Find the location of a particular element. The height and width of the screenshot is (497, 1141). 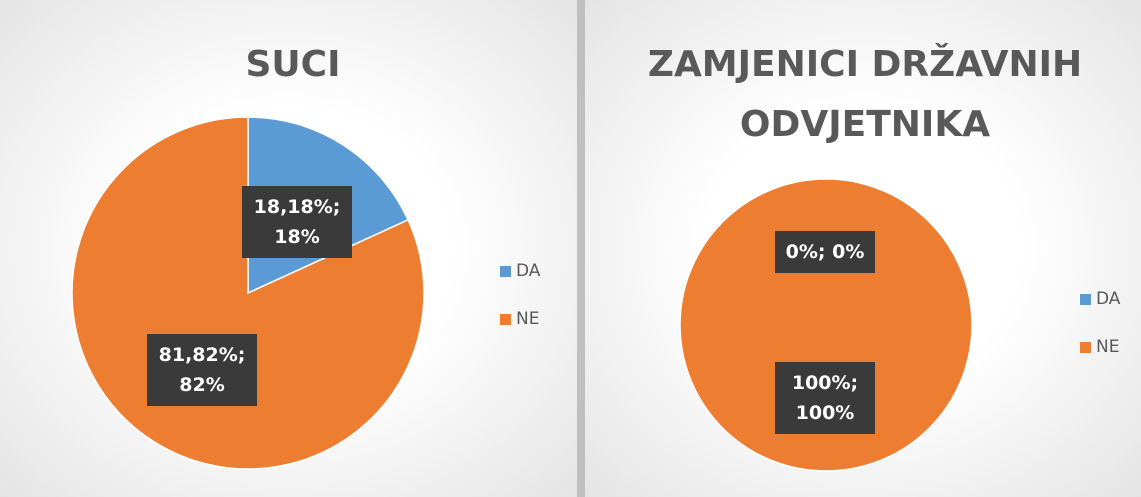

data-label: 81,82%; 82% is located at coordinates (202, 370).